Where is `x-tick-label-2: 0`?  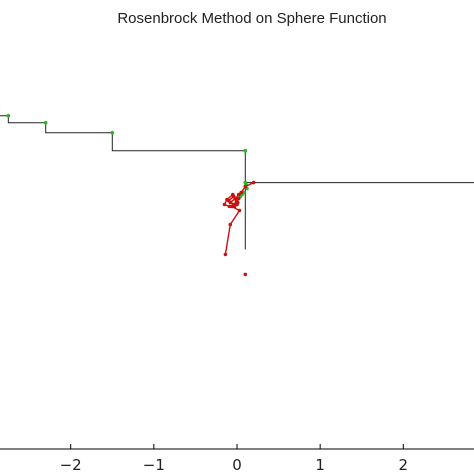 x-tick-label-2: 0 is located at coordinates (237, 465).